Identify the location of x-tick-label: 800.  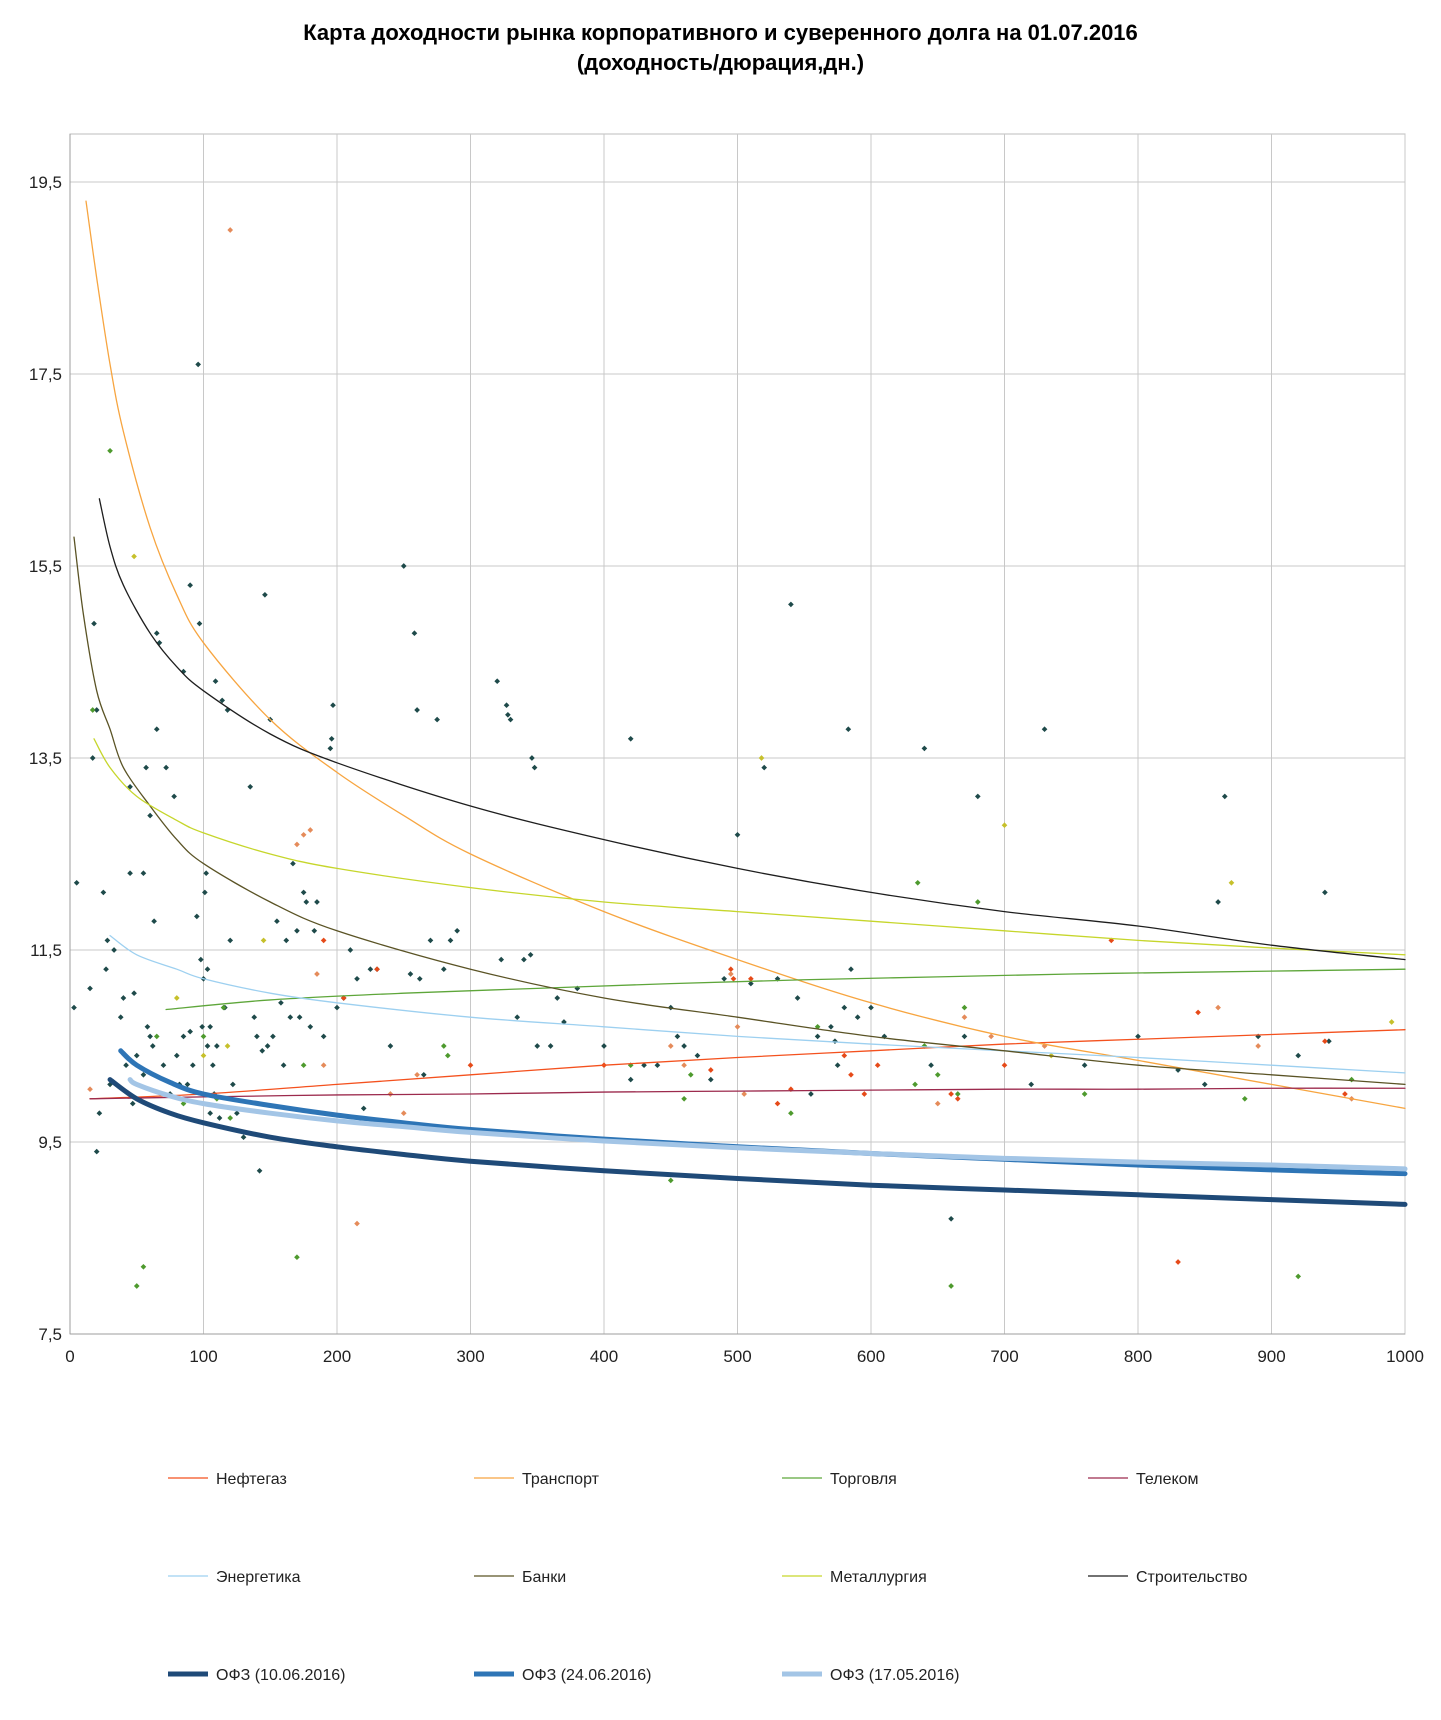
(1138, 1356).